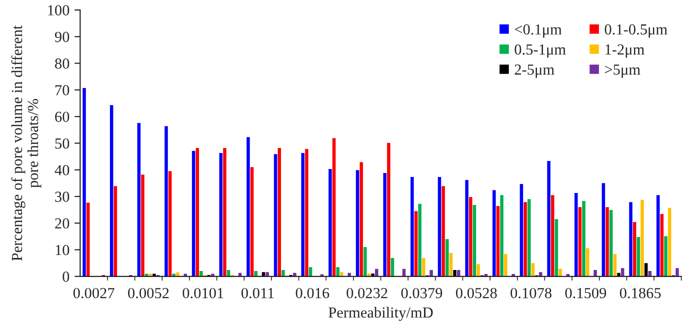  Describe the element at coordinates (257, 293) in the screenshot. I see `x-tick-label: 0.011` at that location.